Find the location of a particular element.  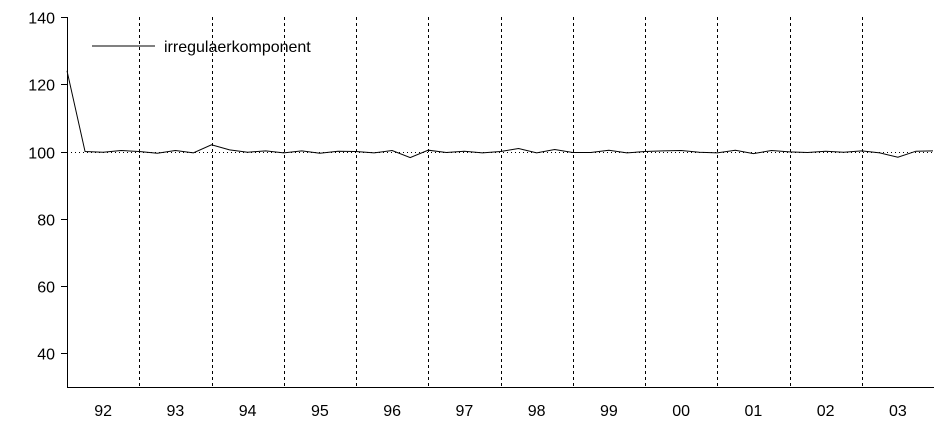

x-tick-label-92: 92 is located at coordinates (103, 411).